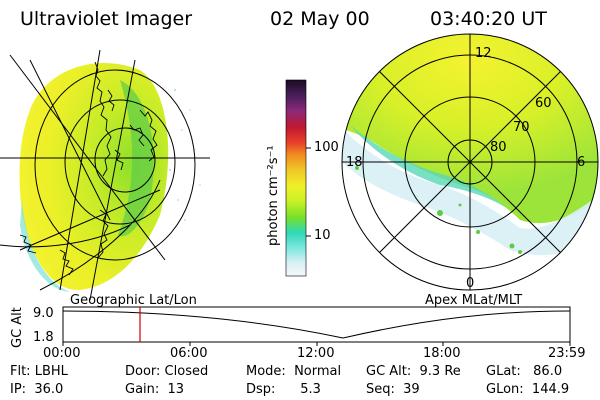 The width and height of the screenshot is (600, 400). I want to click on date-label: 02 May 00, so click(320, 19).